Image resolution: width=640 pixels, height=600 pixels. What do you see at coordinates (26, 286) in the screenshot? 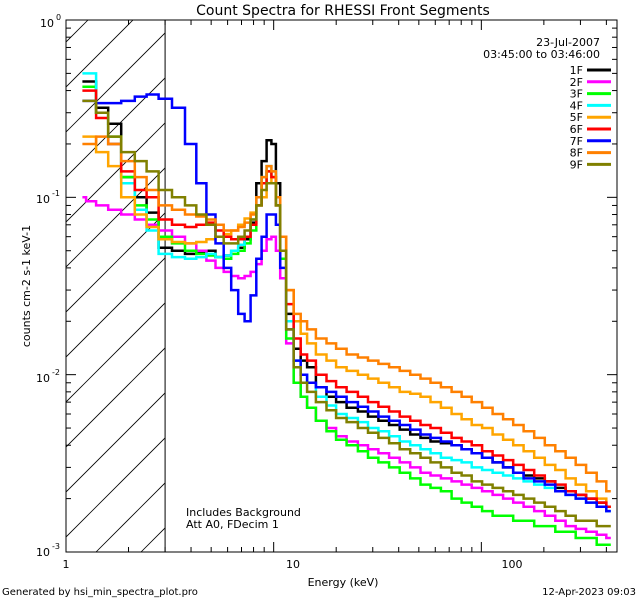
I see `y-axis-label: counts cm-2 s-1 keV-1` at bounding box center [26, 286].